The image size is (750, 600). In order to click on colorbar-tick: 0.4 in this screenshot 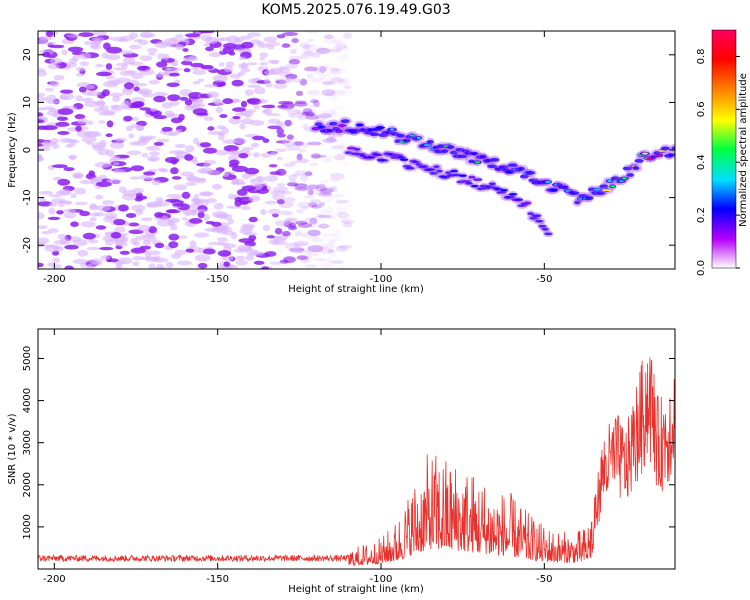, I will do `click(718, 162)`.